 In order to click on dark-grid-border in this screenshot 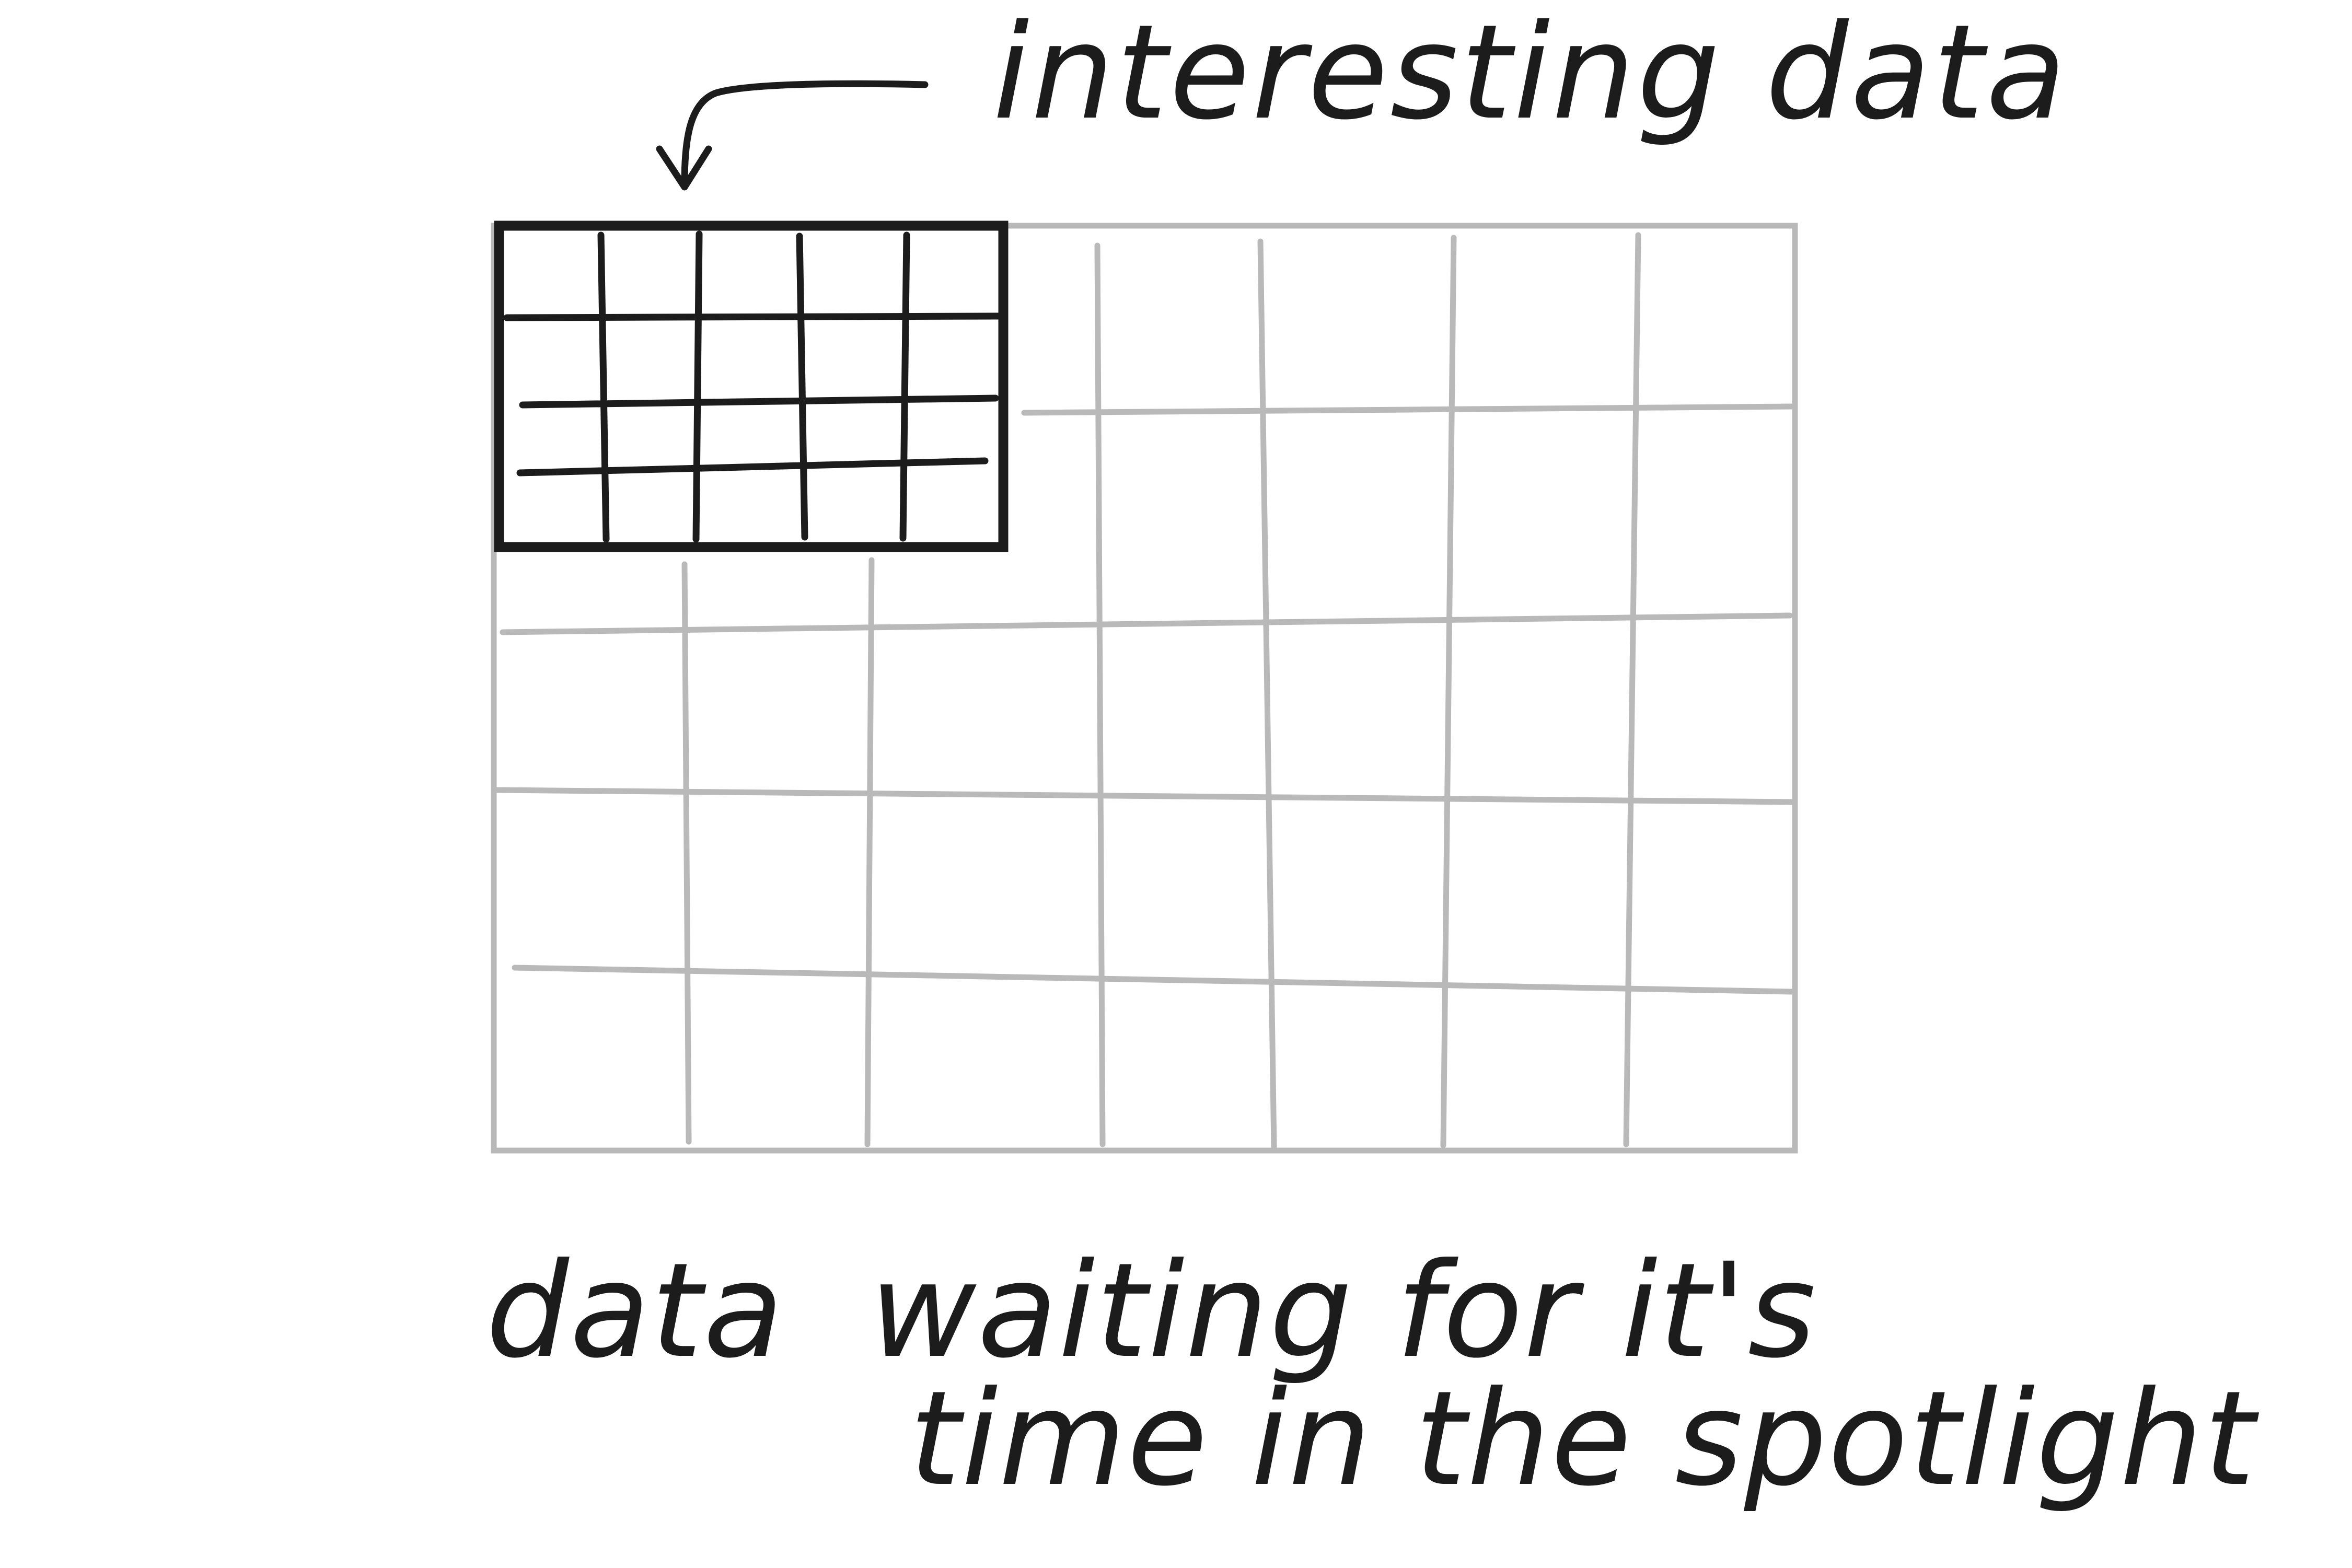, I will do `click(751, 386)`.